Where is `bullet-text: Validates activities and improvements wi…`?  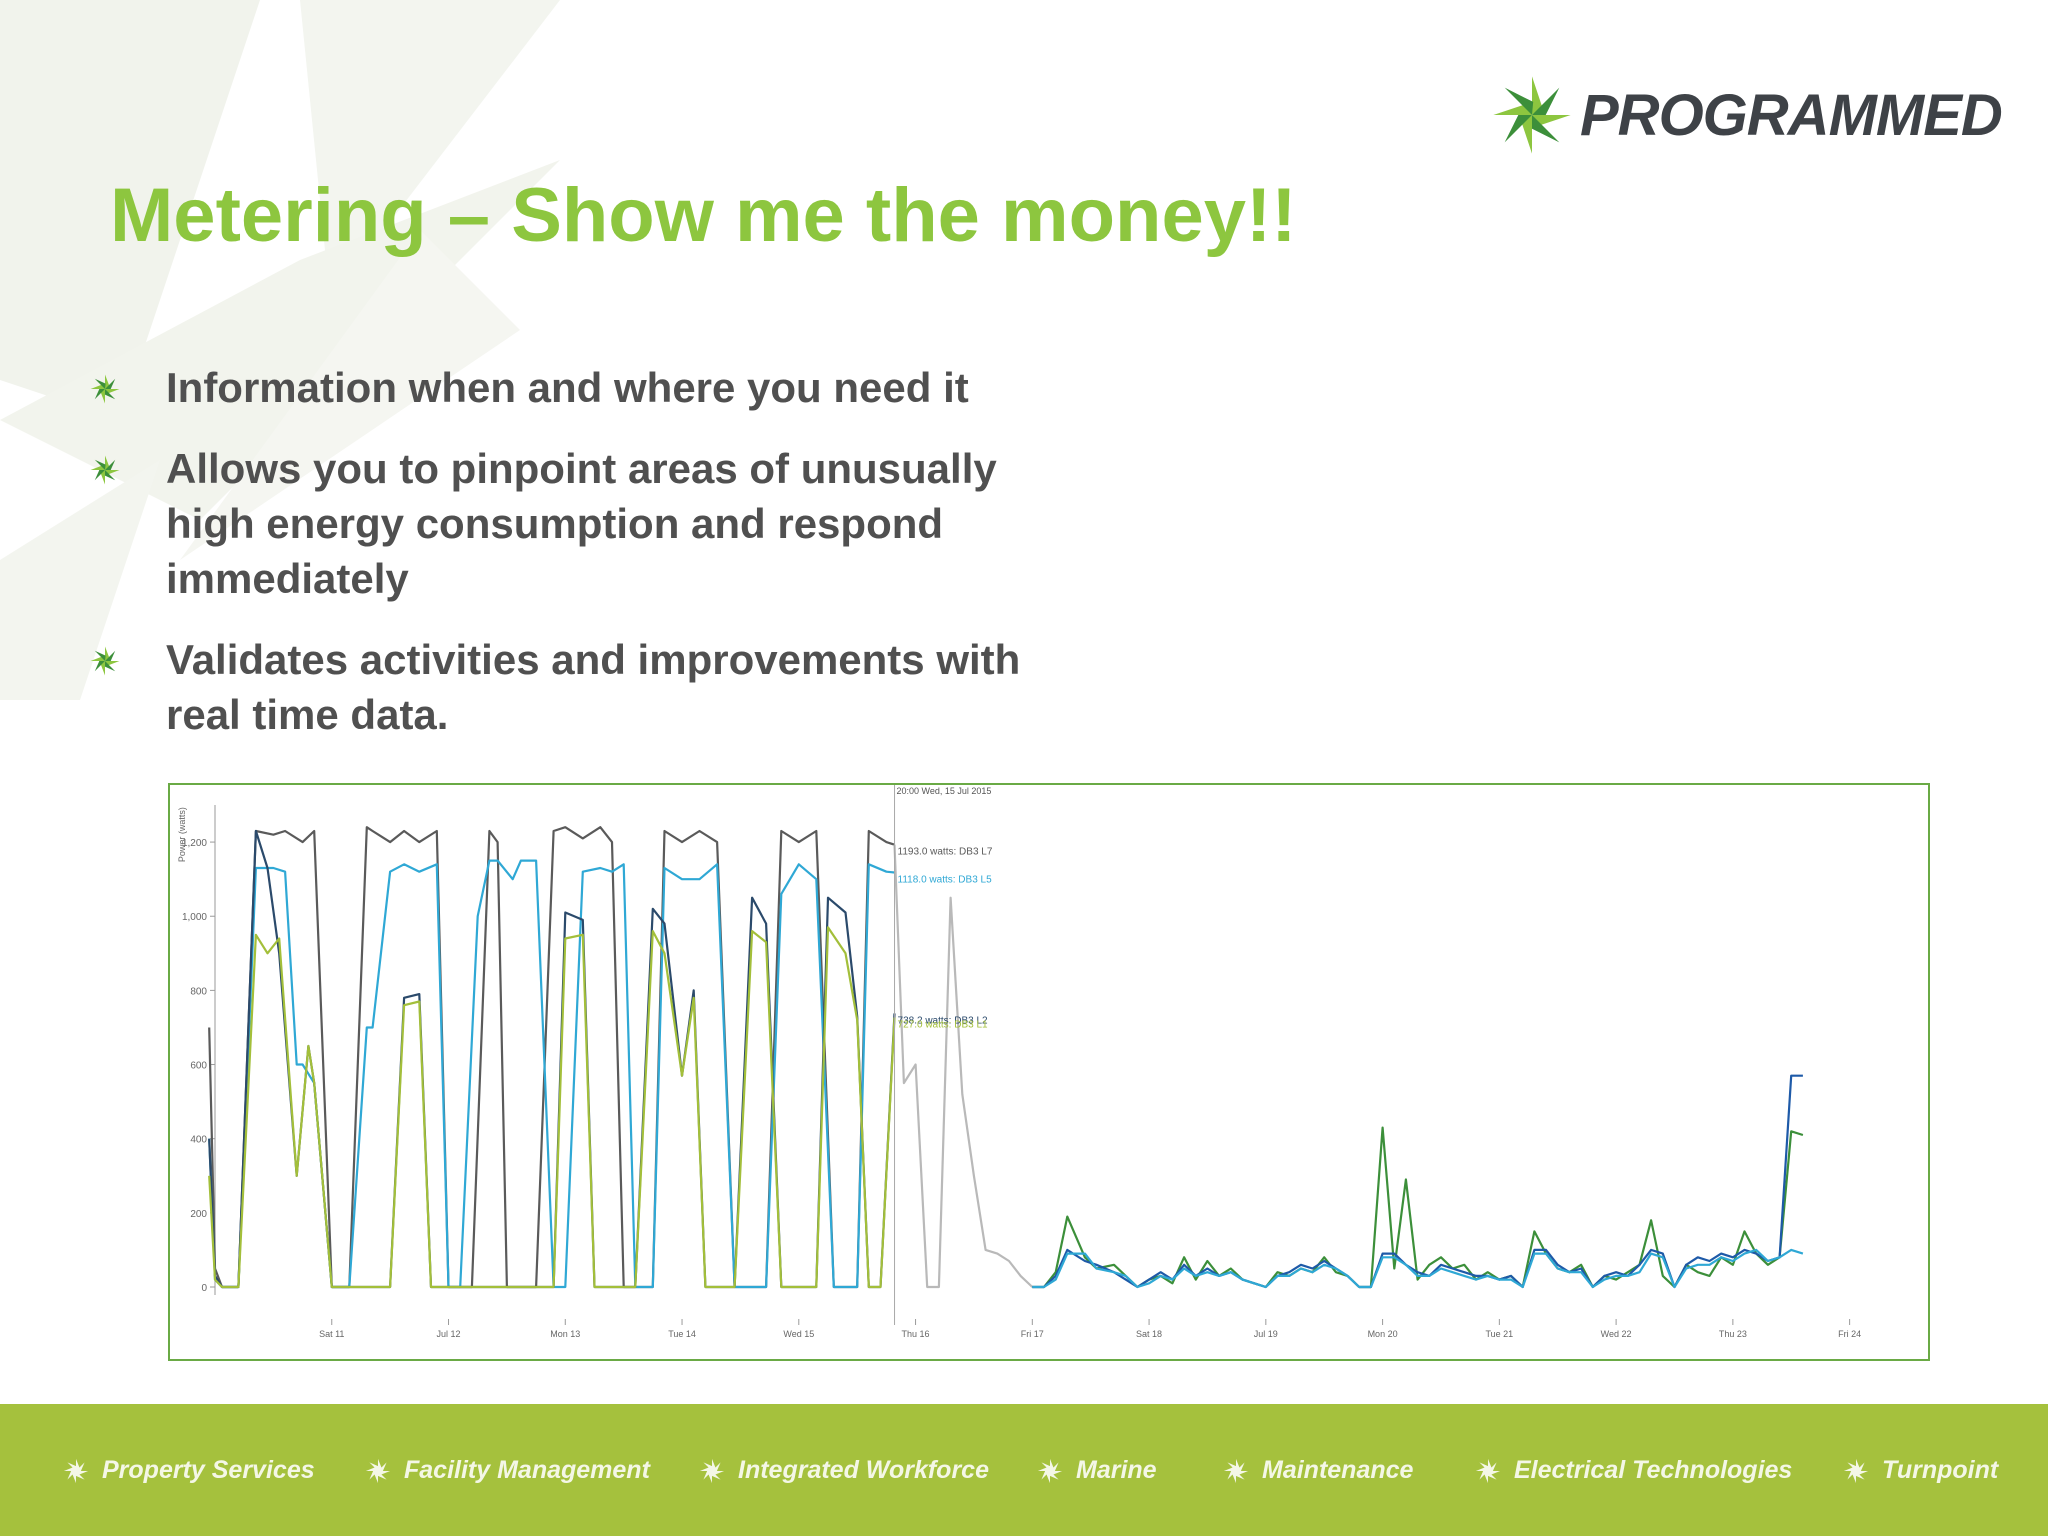
bullet-text: Validates activities and improvements wi… is located at coordinates (593, 687).